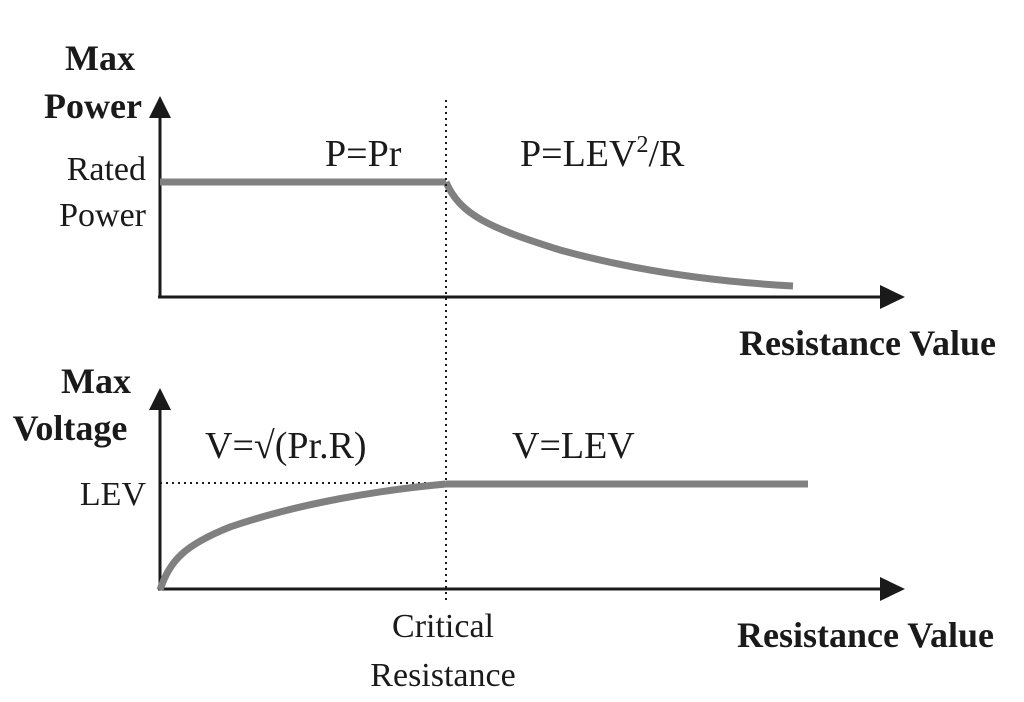 This screenshot has width=1024, height=702. What do you see at coordinates (301, 536) in the screenshot?
I see `bottom-voltage-rise-curve` at bounding box center [301, 536].